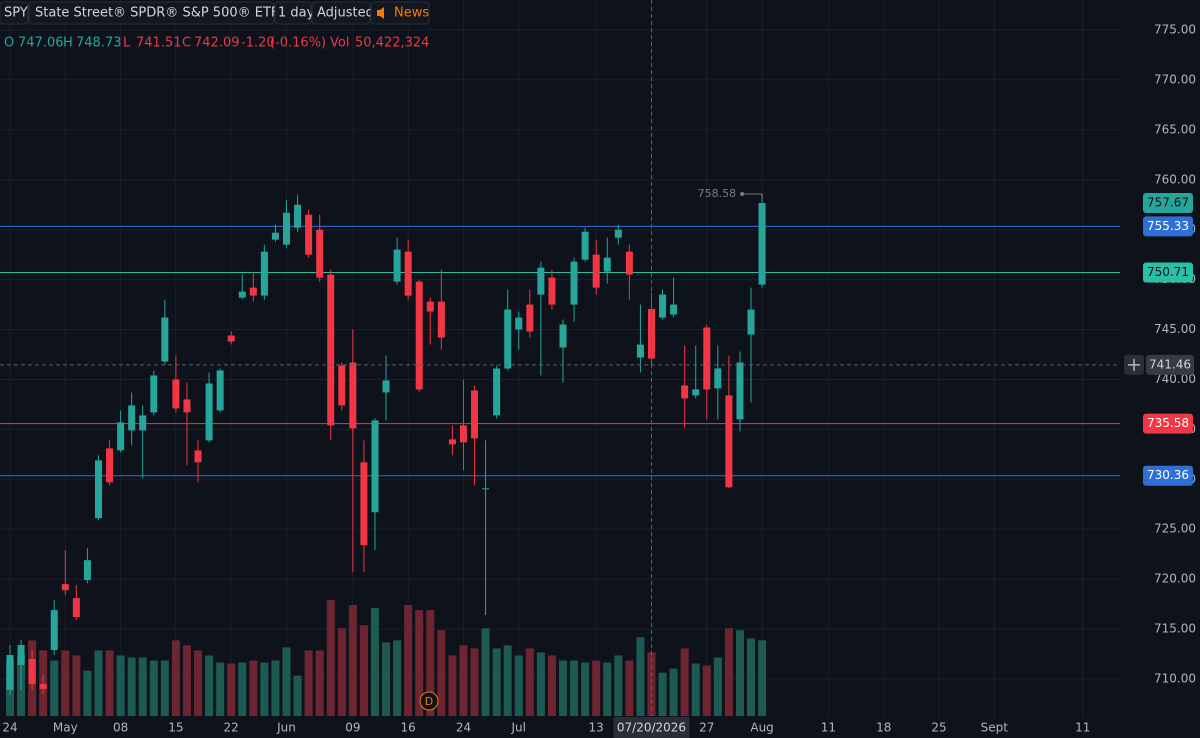 This screenshot has height=738, width=1200. I want to click on high-annotation-leader, so click(752, 195).